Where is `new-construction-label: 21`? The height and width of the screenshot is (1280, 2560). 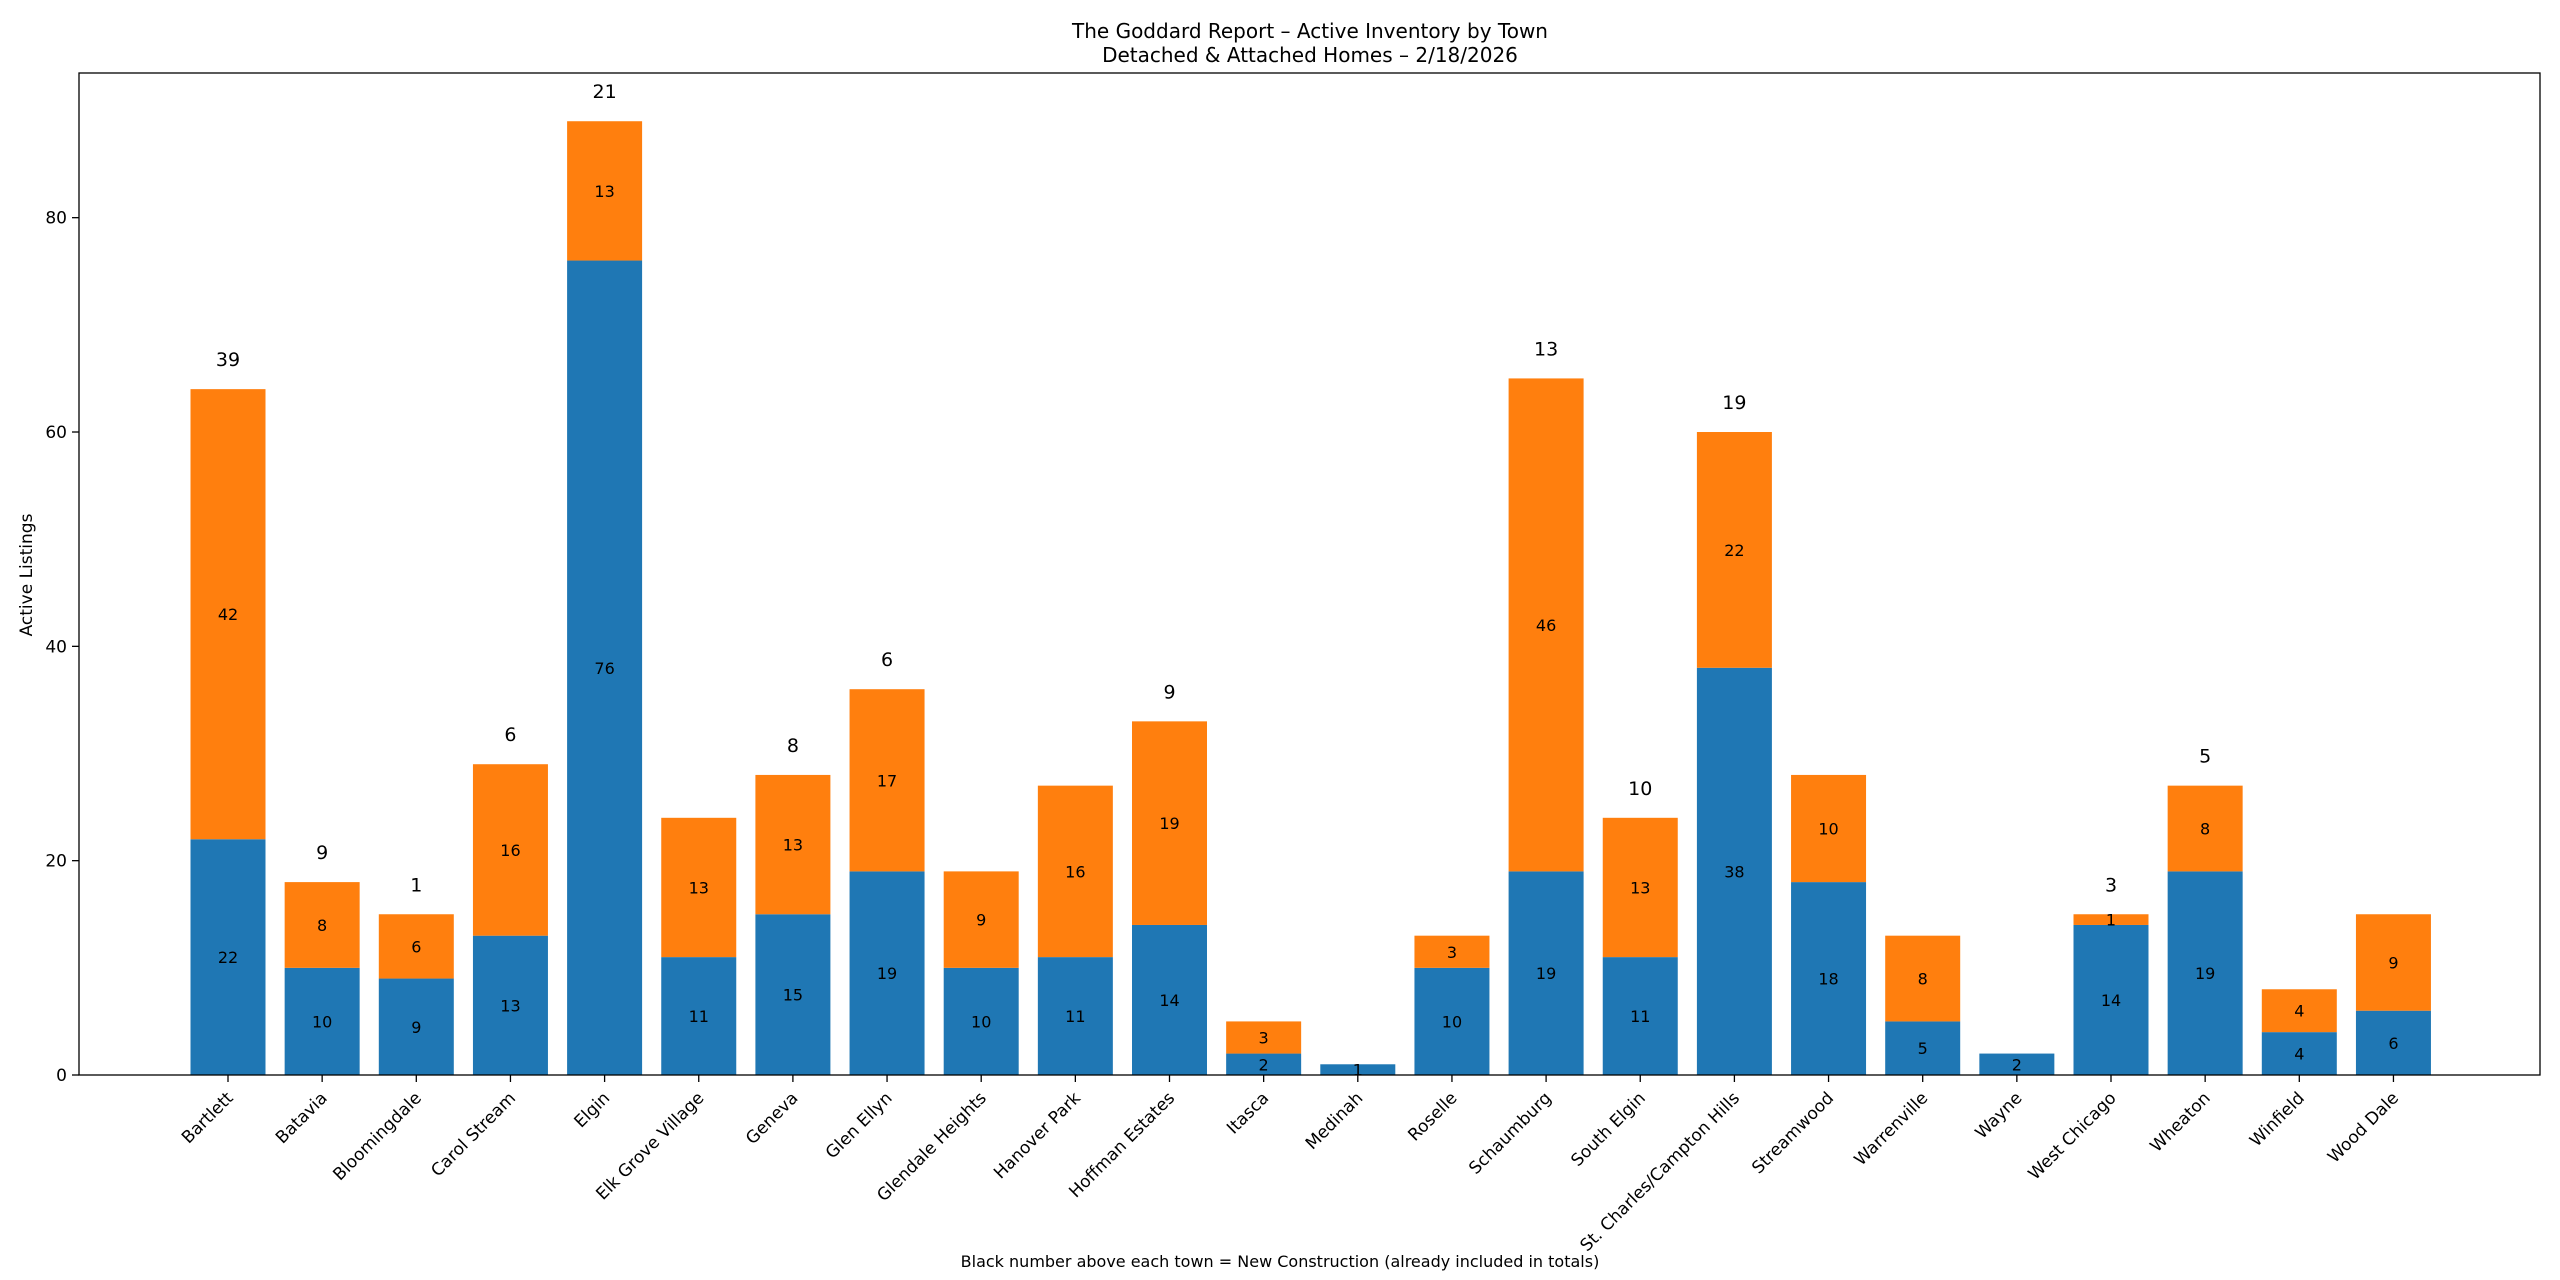 new-construction-label: 21 is located at coordinates (605, 92).